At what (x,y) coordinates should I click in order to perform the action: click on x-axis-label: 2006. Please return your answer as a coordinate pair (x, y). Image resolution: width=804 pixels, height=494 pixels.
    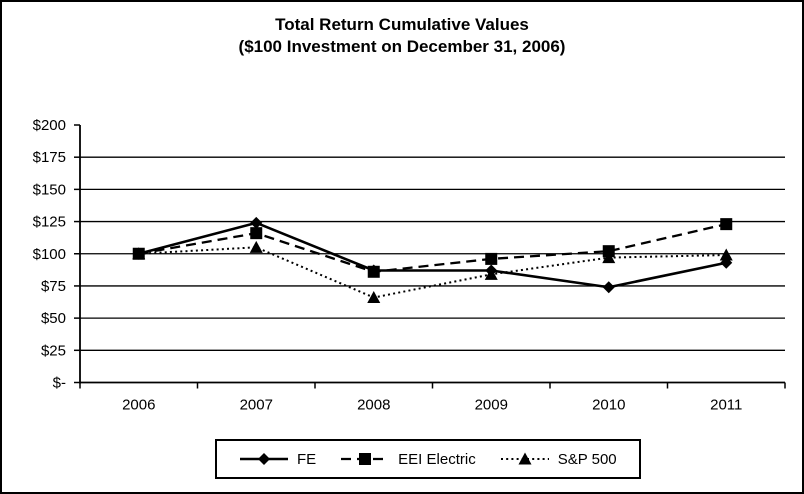
    Looking at the image, I should click on (138, 405).